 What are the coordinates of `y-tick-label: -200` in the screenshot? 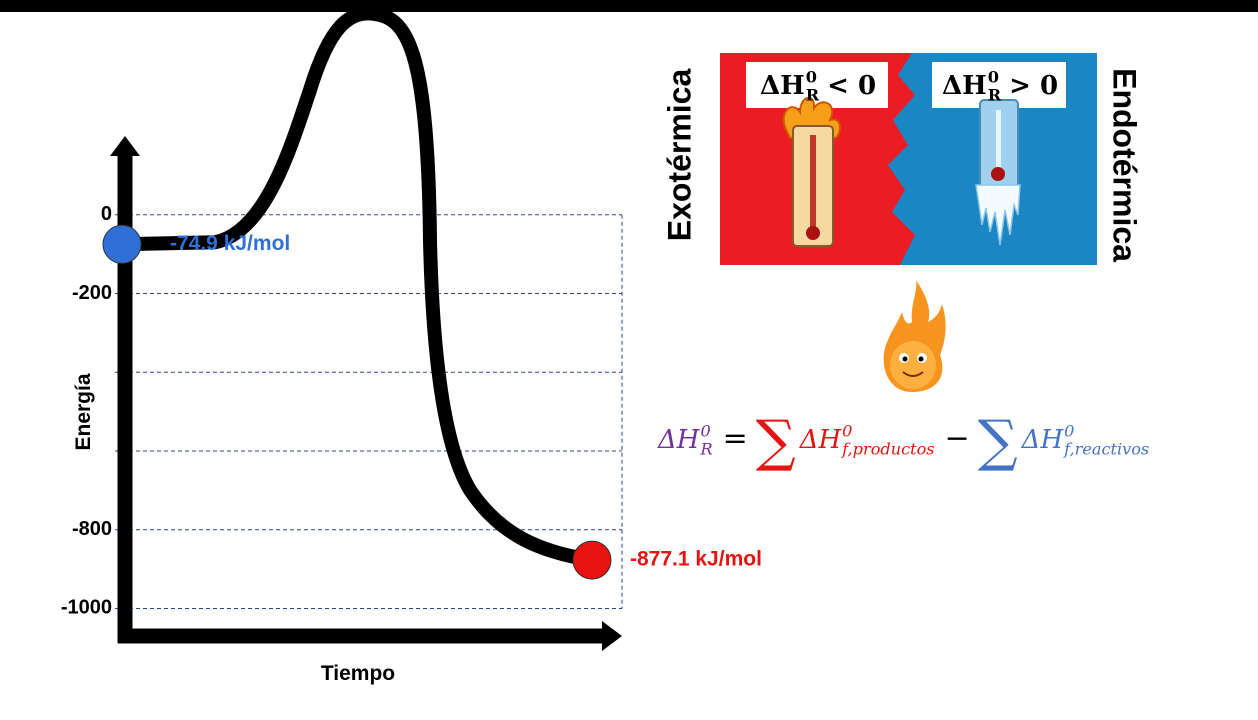 It's located at (92, 293).